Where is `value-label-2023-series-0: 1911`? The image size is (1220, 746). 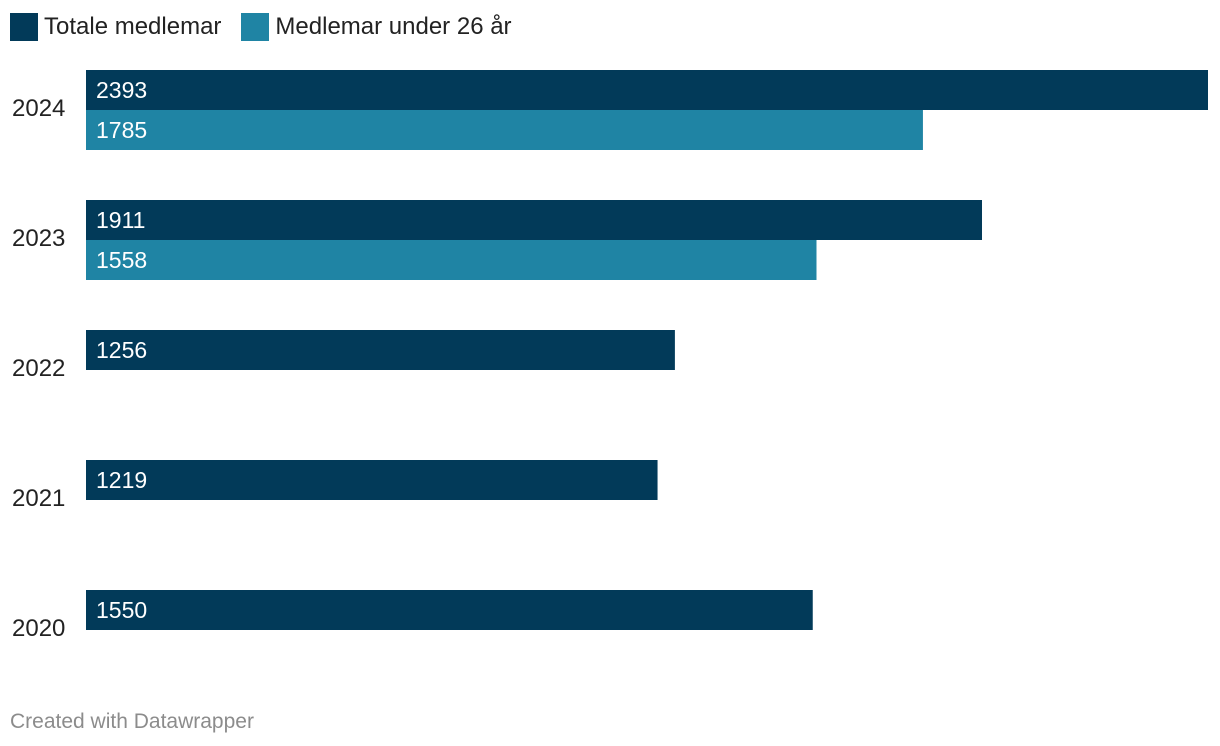
value-label-2023-series-0: 1911 is located at coordinates (120, 220).